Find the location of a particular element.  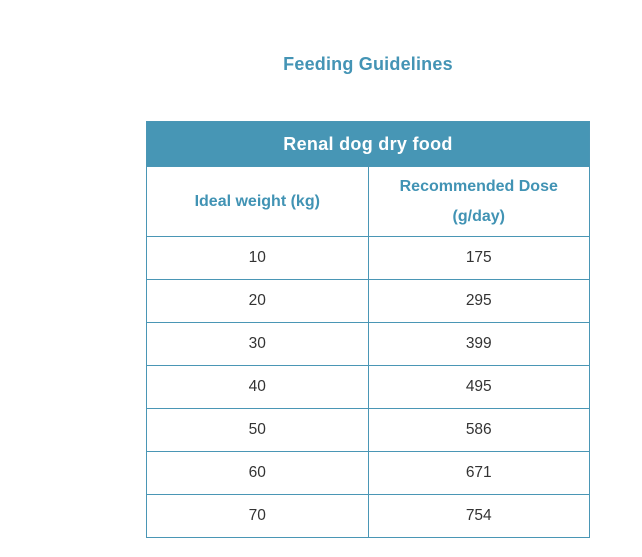

table-row: 50 586 is located at coordinates (368, 430).